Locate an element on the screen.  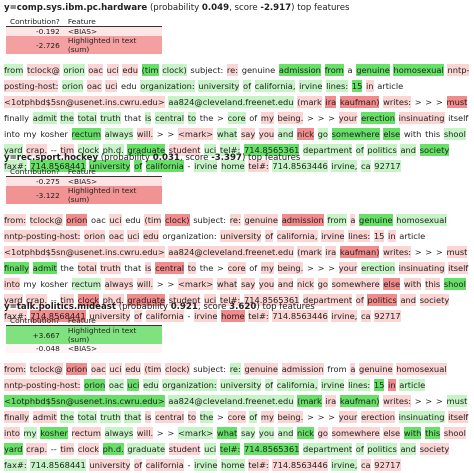
token: <mark> is located at coordinates (195, 433).